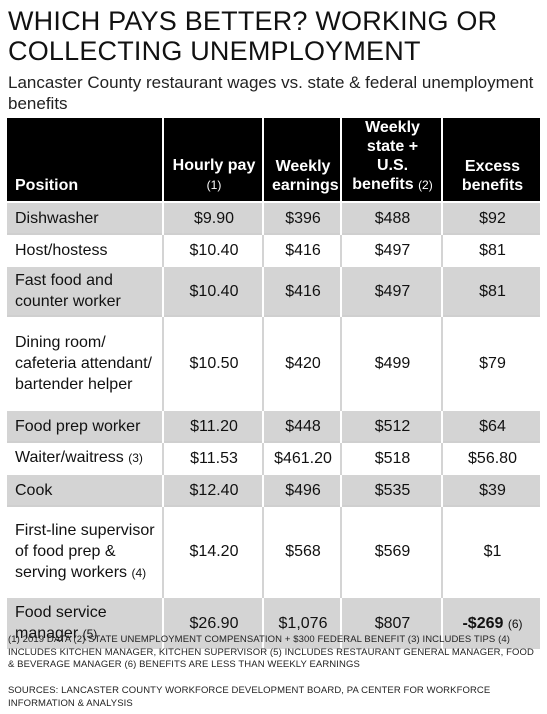  What do you see at coordinates (301, 622) in the screenshot?
I see `cell-weekly-earnings: $1,076` at bounding box center [301, 622].